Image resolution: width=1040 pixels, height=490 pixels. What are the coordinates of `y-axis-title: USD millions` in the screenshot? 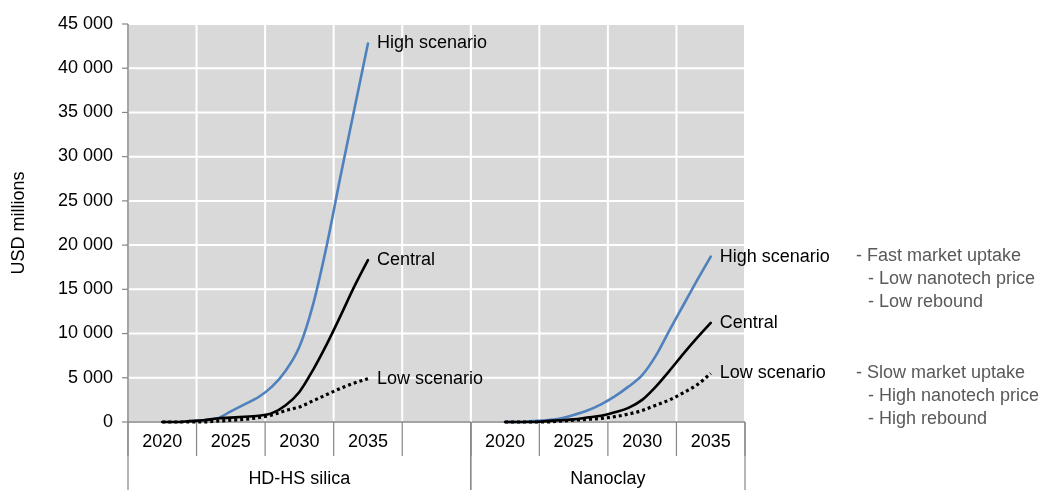 It's located at (17, 223).